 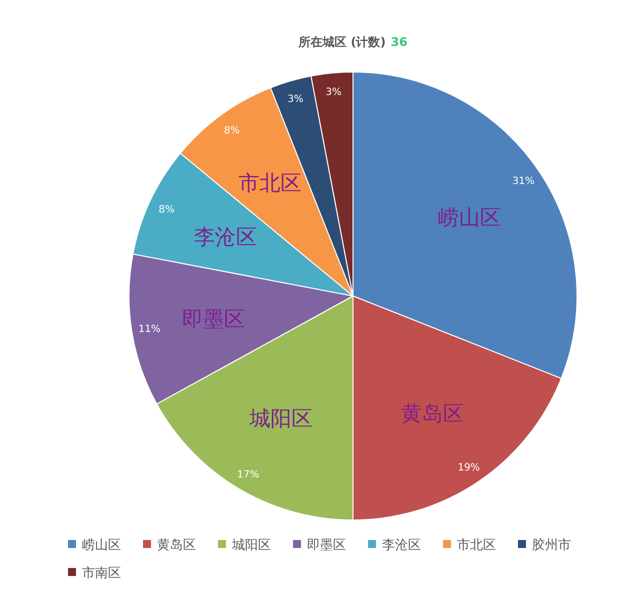 I want to click on title: 所在城区 (计数) 36, so click(x=353, y=42).